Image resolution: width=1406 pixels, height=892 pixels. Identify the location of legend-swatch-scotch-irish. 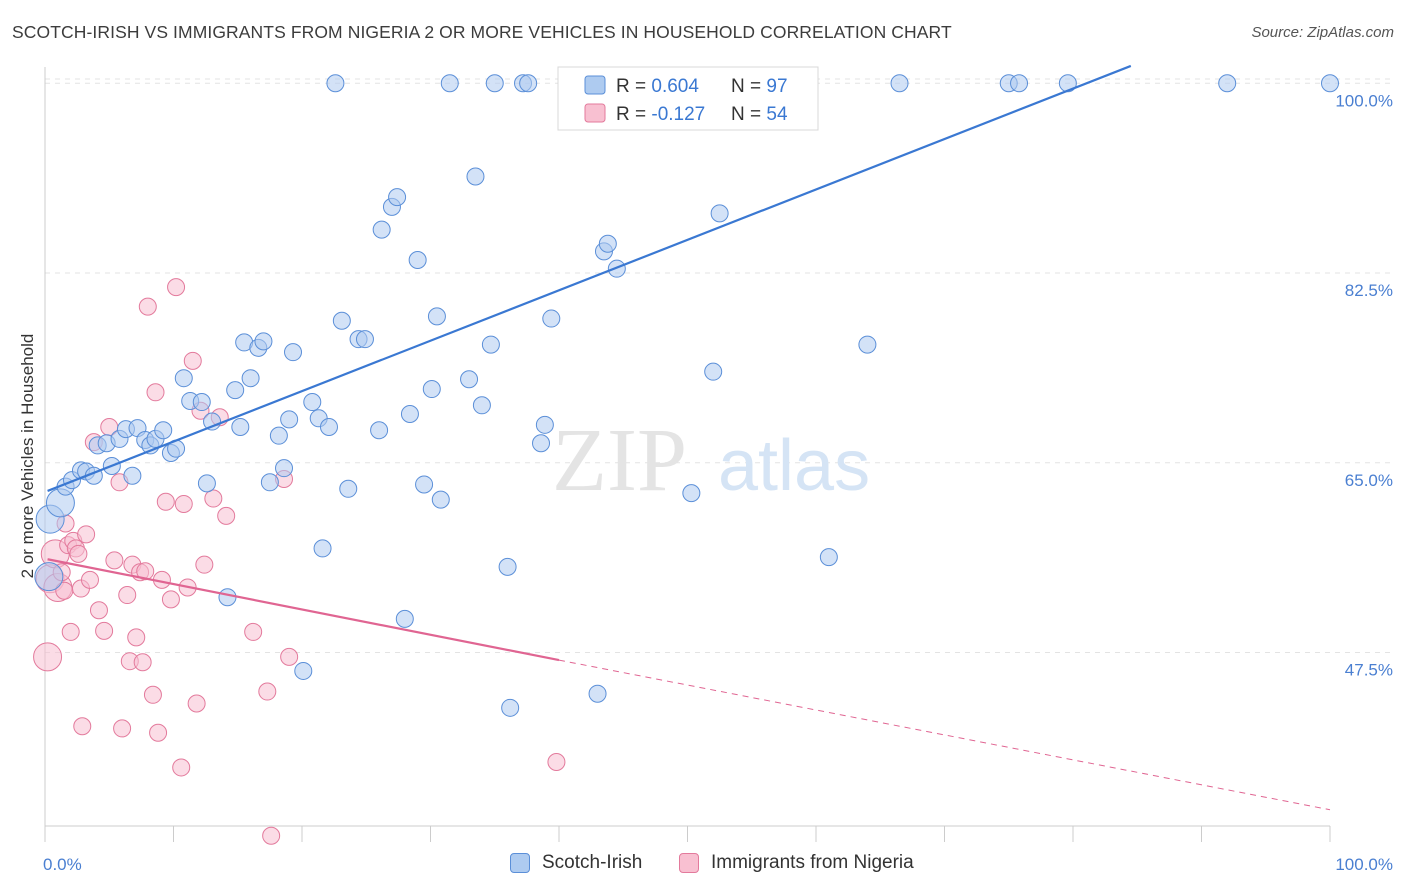
(595, 85).